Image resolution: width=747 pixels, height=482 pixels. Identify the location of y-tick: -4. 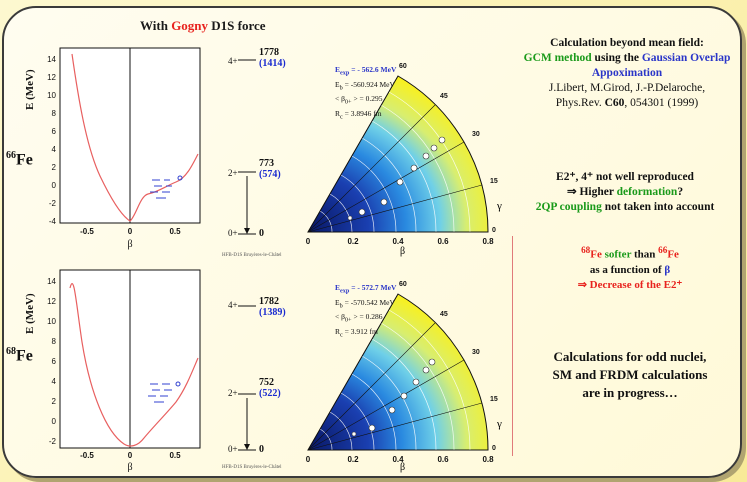
(53, 221).